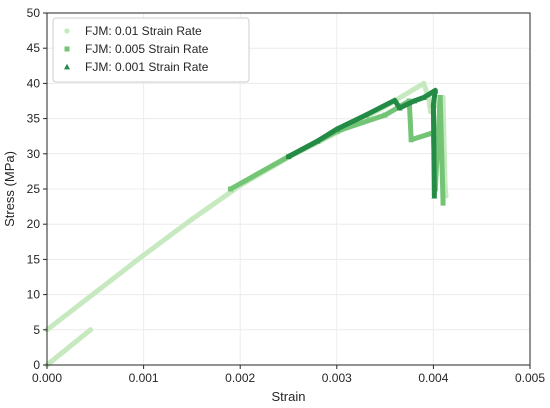 The width and height of the screenshot is (550, 408). What do you see at coordinates (34, 259) in the screenshot?
I see `y-tick-label: 15` at bounding box center [34, 259].